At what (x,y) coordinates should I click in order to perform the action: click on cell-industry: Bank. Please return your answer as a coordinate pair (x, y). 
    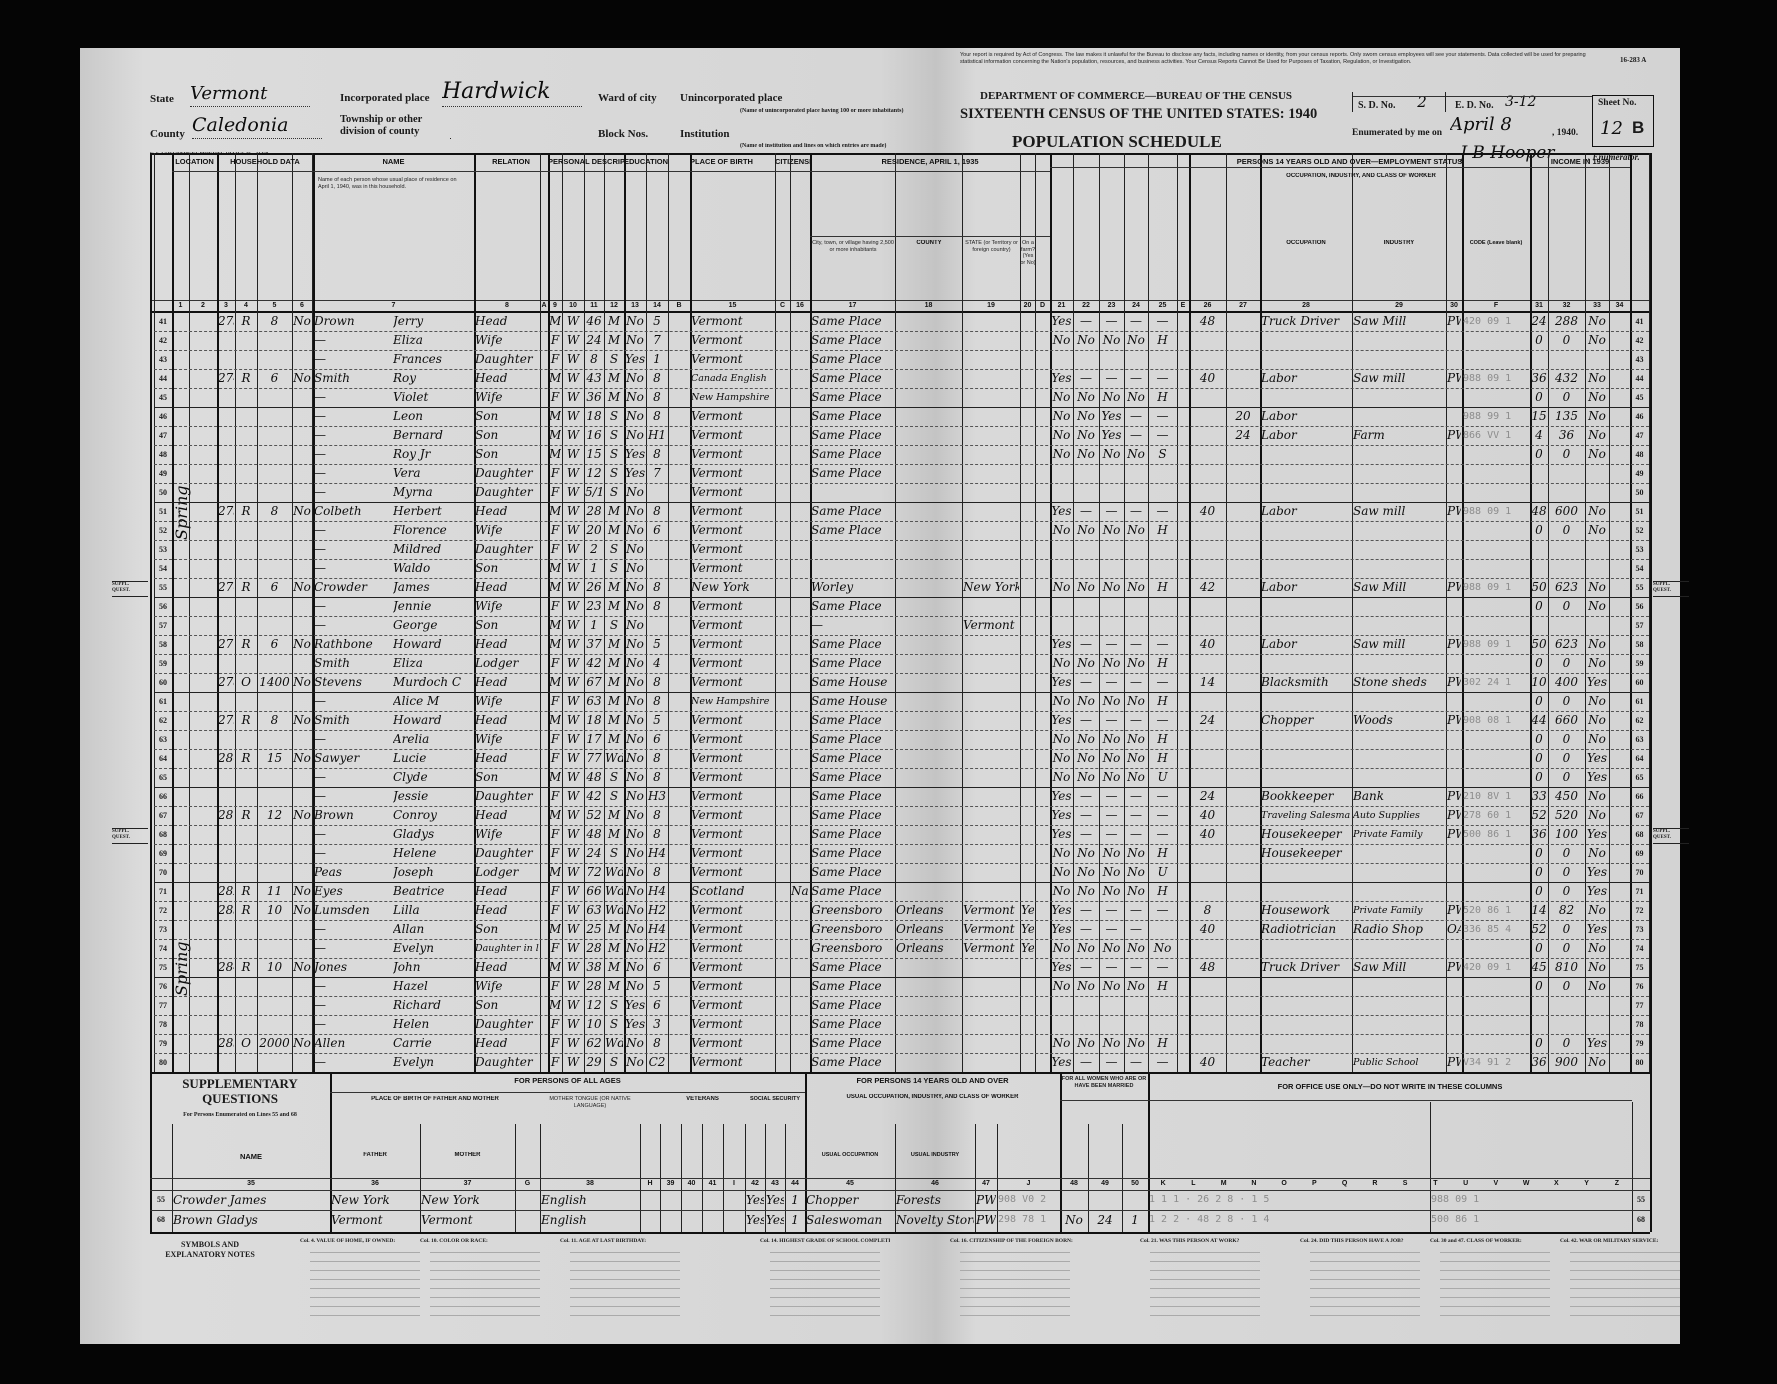
    Looking at the image, I should click on (1368, 796).